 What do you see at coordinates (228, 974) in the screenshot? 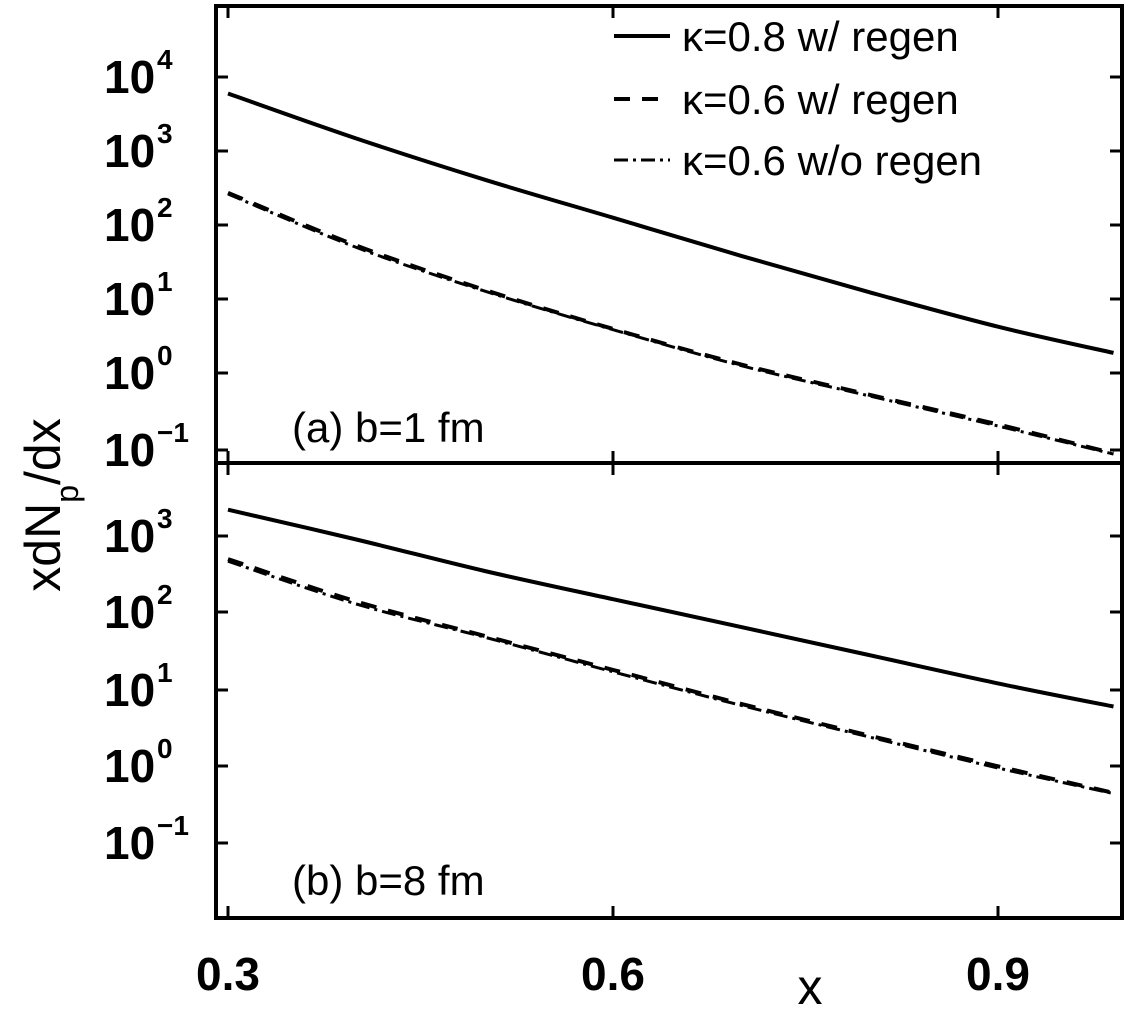
I see `x-tick-label: 0.3` at bounding box center [228, 974].